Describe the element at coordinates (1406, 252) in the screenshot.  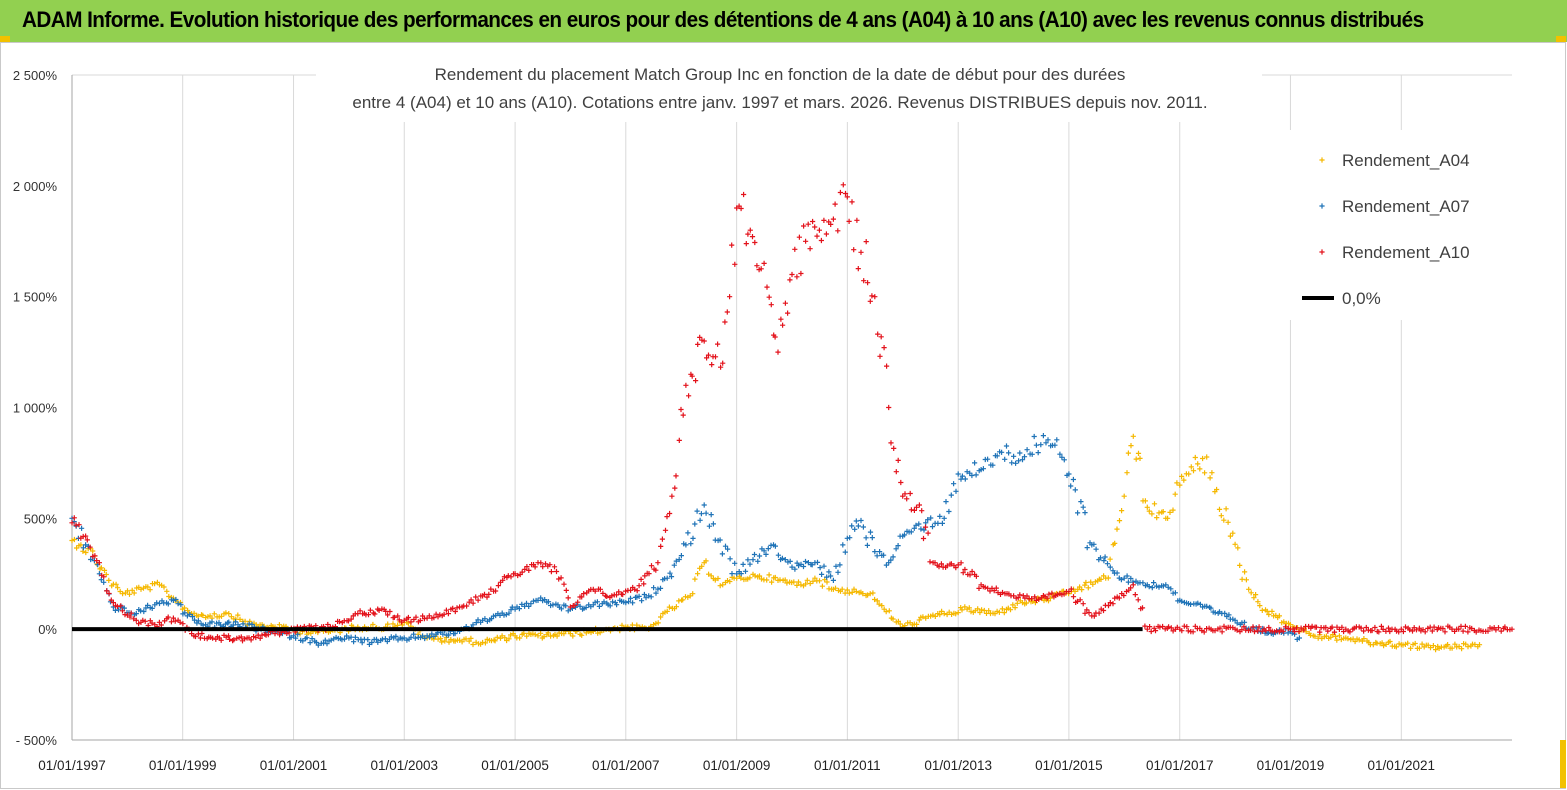
I see `legend-label: Rendement_A10` at that location.